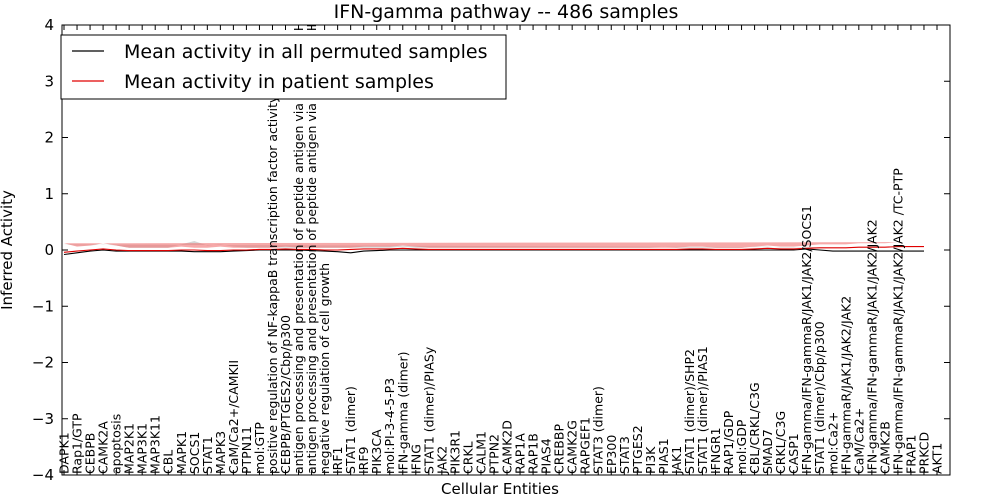 The height and width of the screenshot is (500, 1000). I want to click on x-tick-label: STAT1 (dimer), so click(350, 430).